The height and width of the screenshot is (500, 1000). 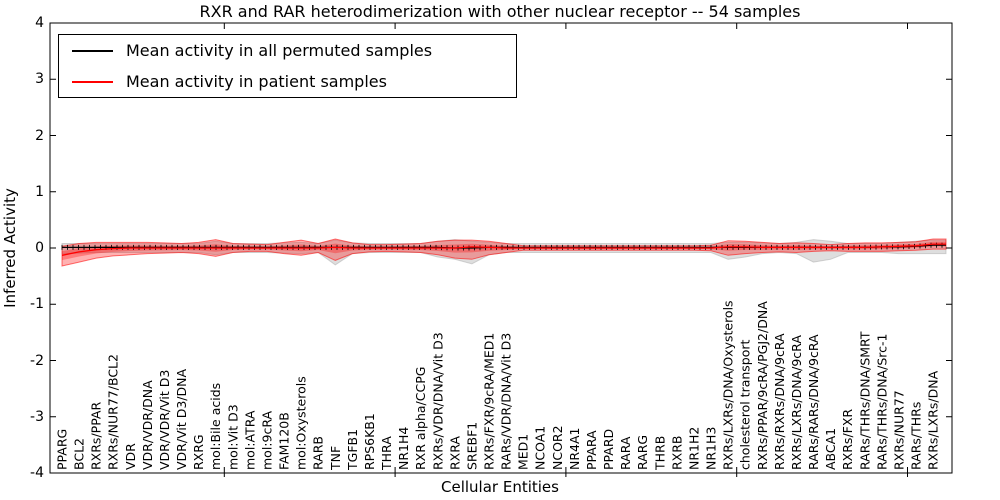 I want to click on x-tick-label: RXRs/FXR/9cRA/MED1, so click(x=489, y=401).